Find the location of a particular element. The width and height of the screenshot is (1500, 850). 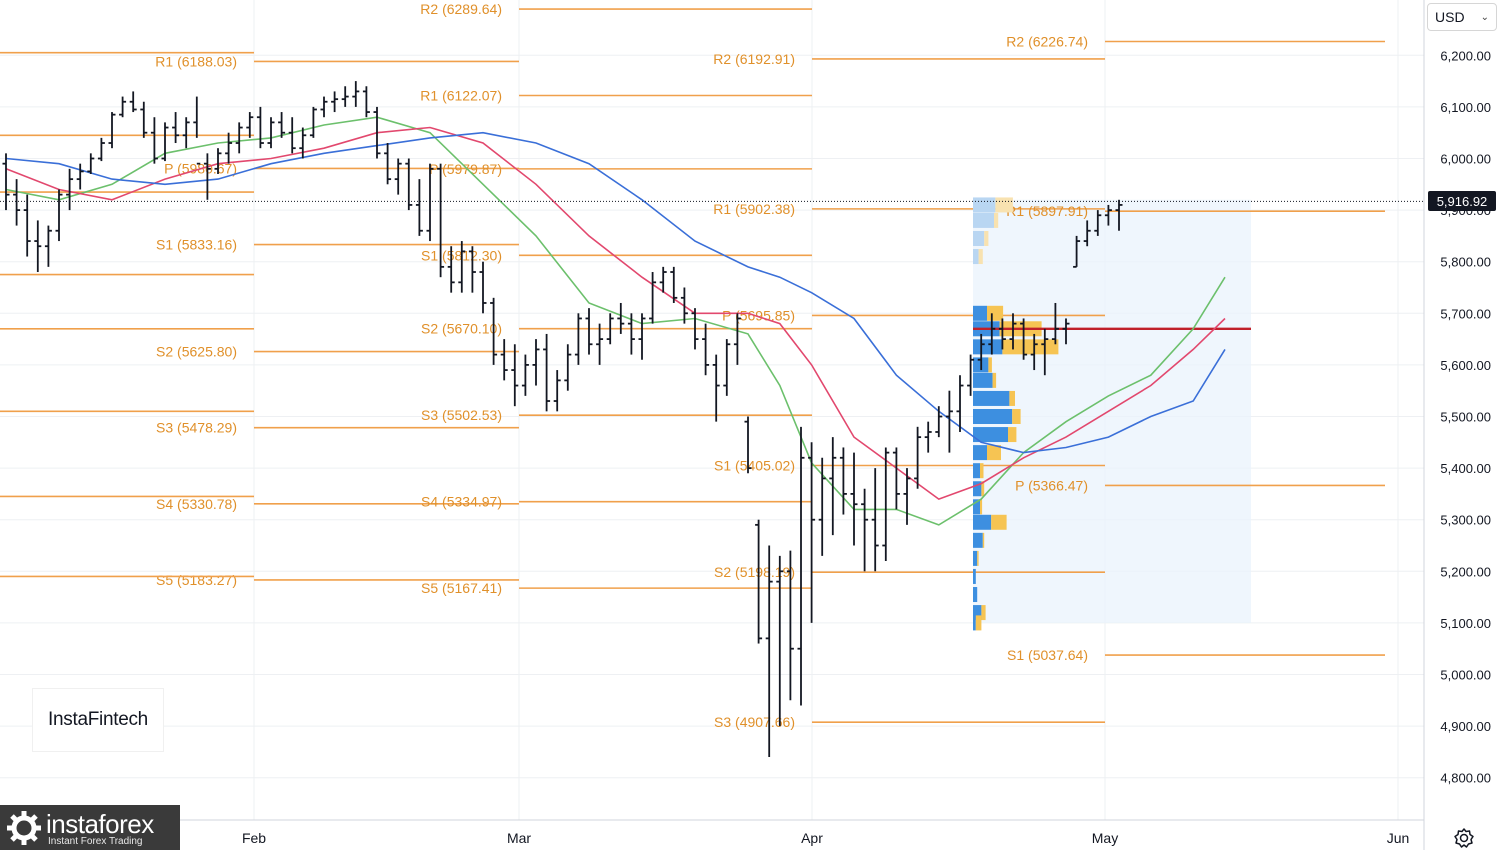

pivot-label: R2 (6226.74) is located at coordinates (1047, 42).